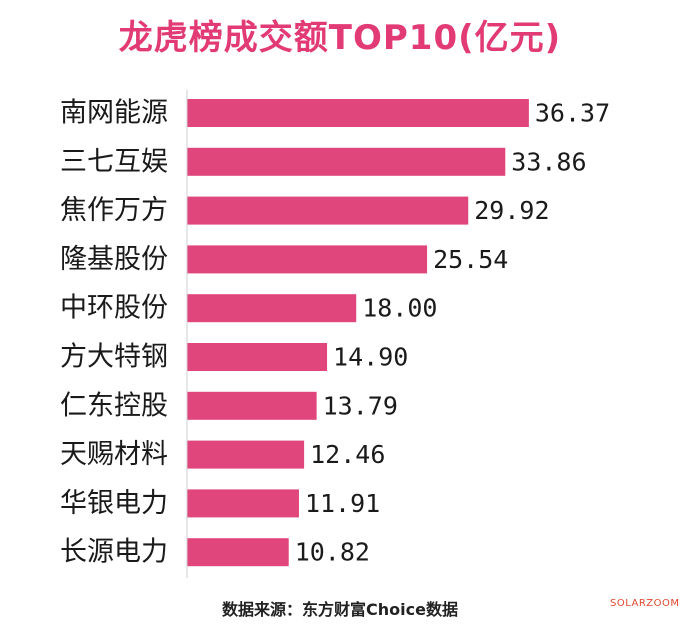 This screenshot has height=626, width=680. What do you see at coordinates (114, 454) in the screenshot?
I see `category-label-8: 天赐材料` at bounding box center [114, 454].